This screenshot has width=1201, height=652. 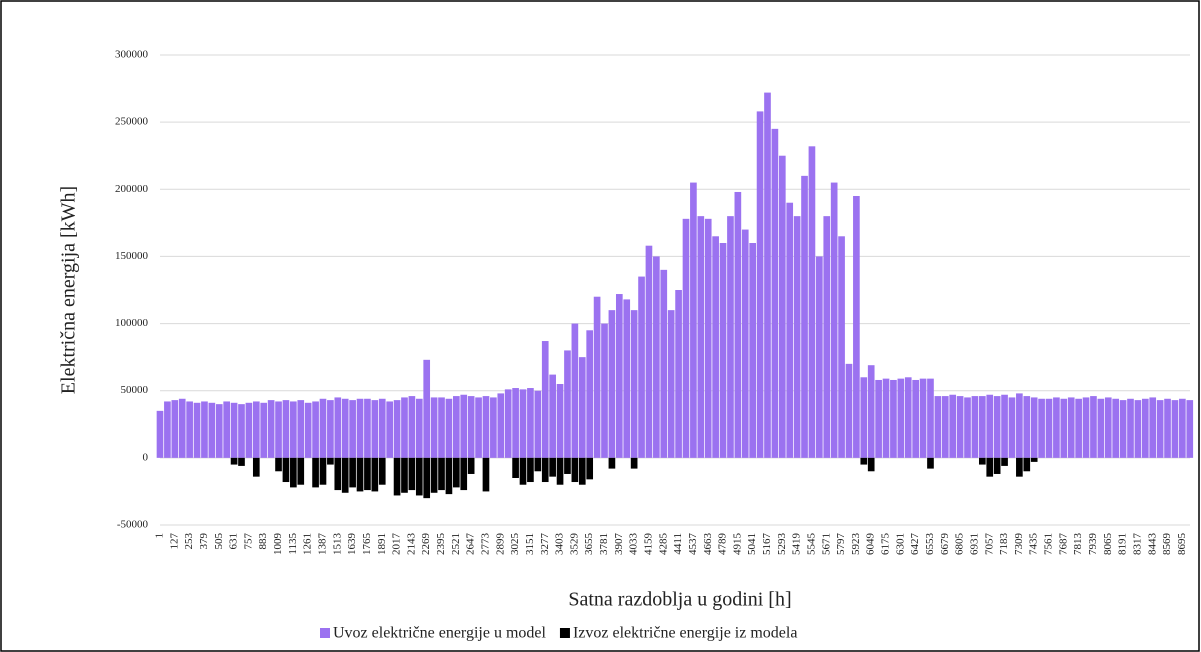 What do you see at coordinates (1004, 544) in the screenshot?
I see `x-tick-label: 7183` at bounding box center [1004, 544].